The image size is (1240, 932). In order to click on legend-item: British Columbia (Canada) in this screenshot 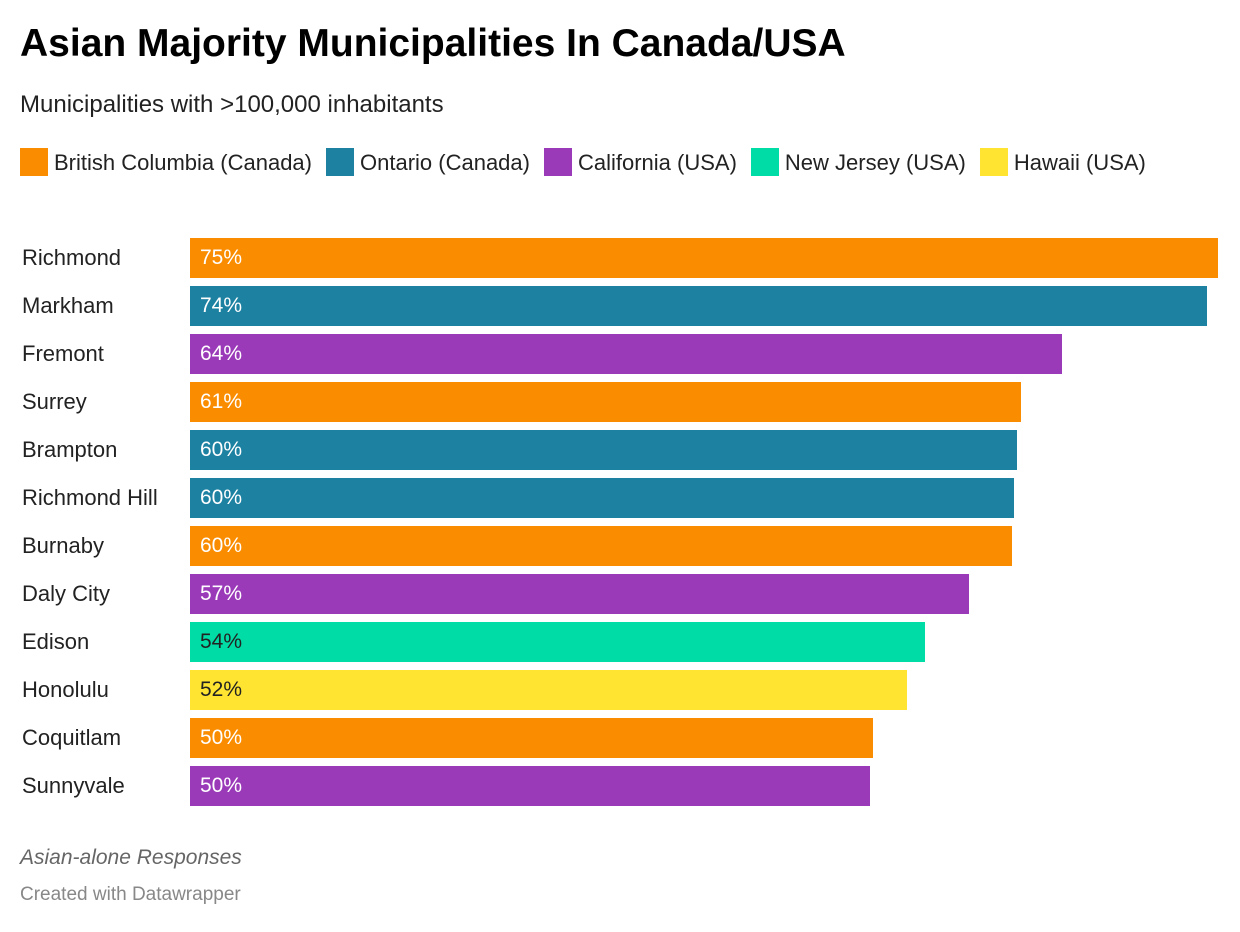, I will do `click(166, 163)`.